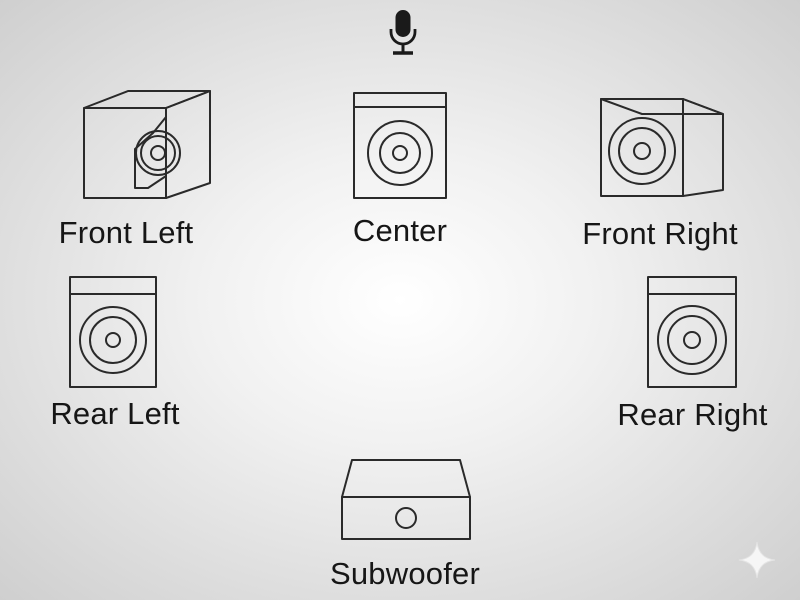  Describe the element at coordinates (113, 331) in the screenshot. I see `speaker-rear-left` at that location.